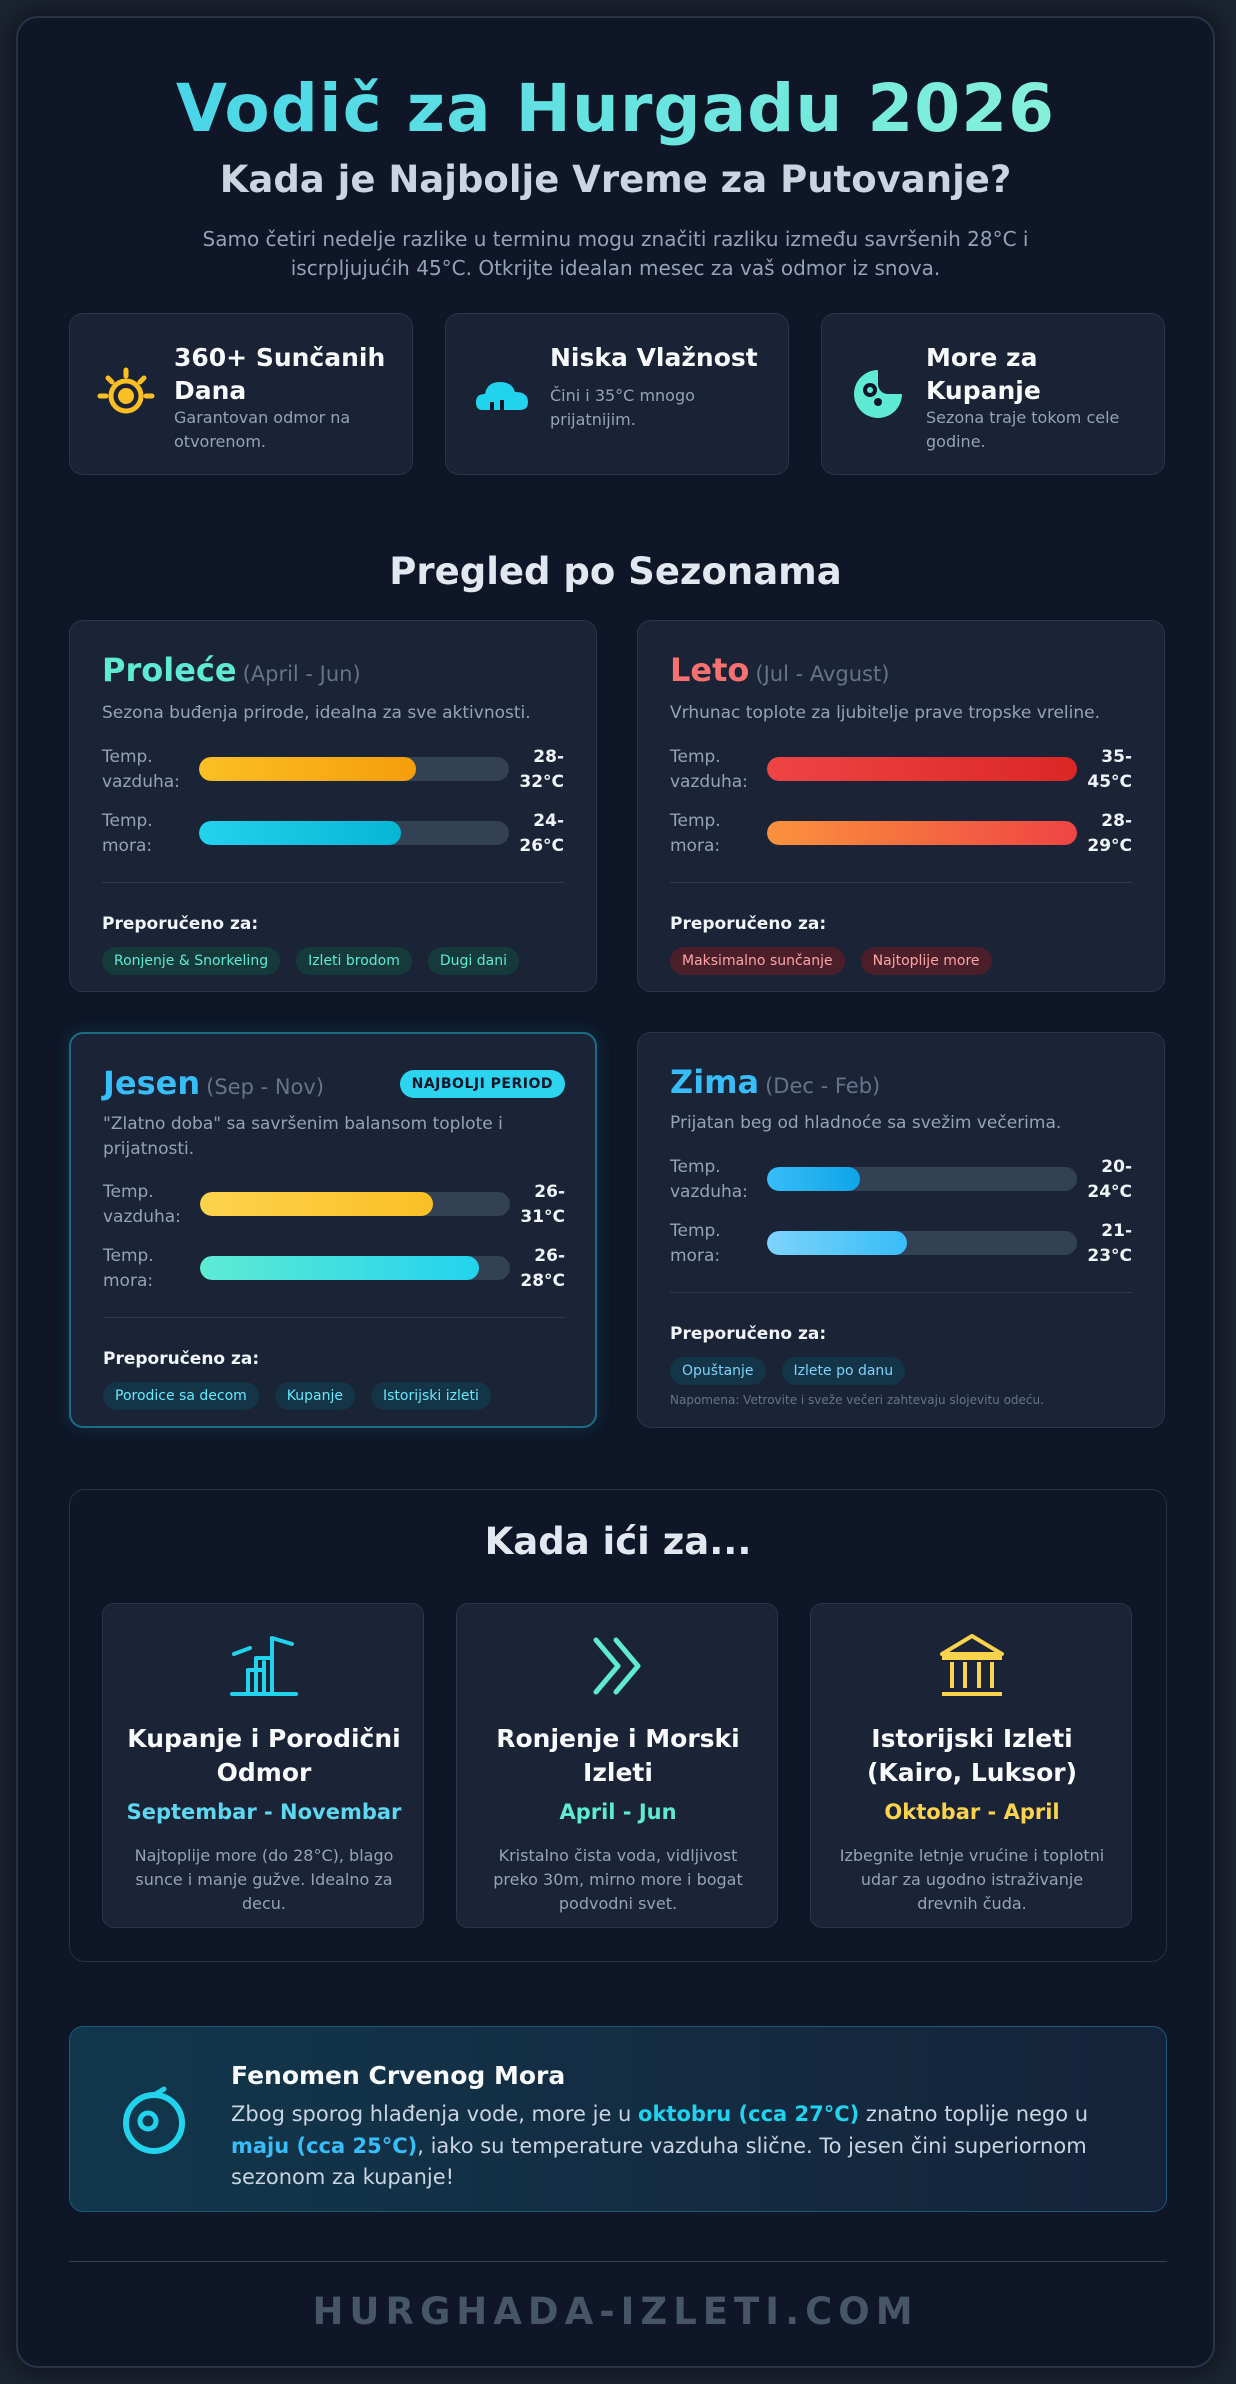  Describe the element at coordinates (264, 1666) in the screenshot. I see `family-icon` at that location.